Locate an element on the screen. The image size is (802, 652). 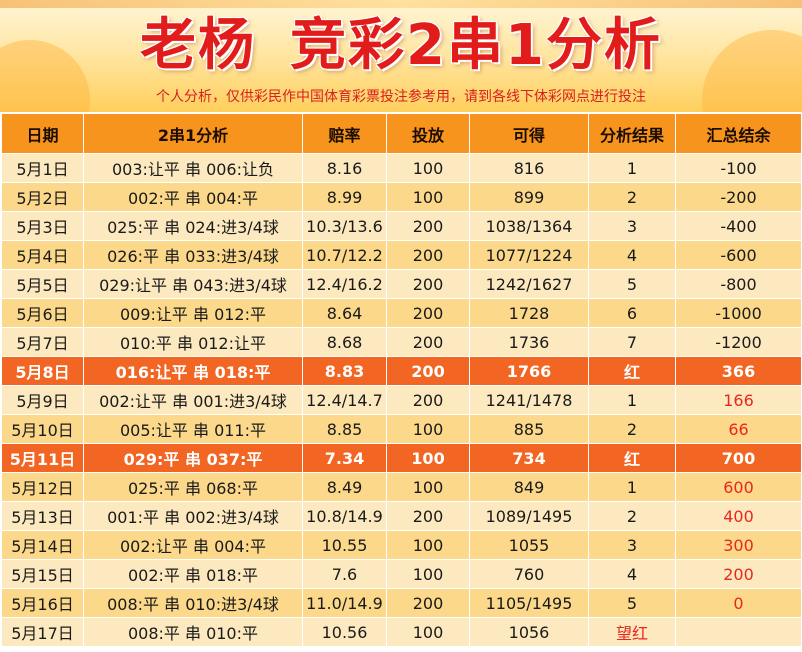
cell-balance: 366 is located at coordinates (738, 371).